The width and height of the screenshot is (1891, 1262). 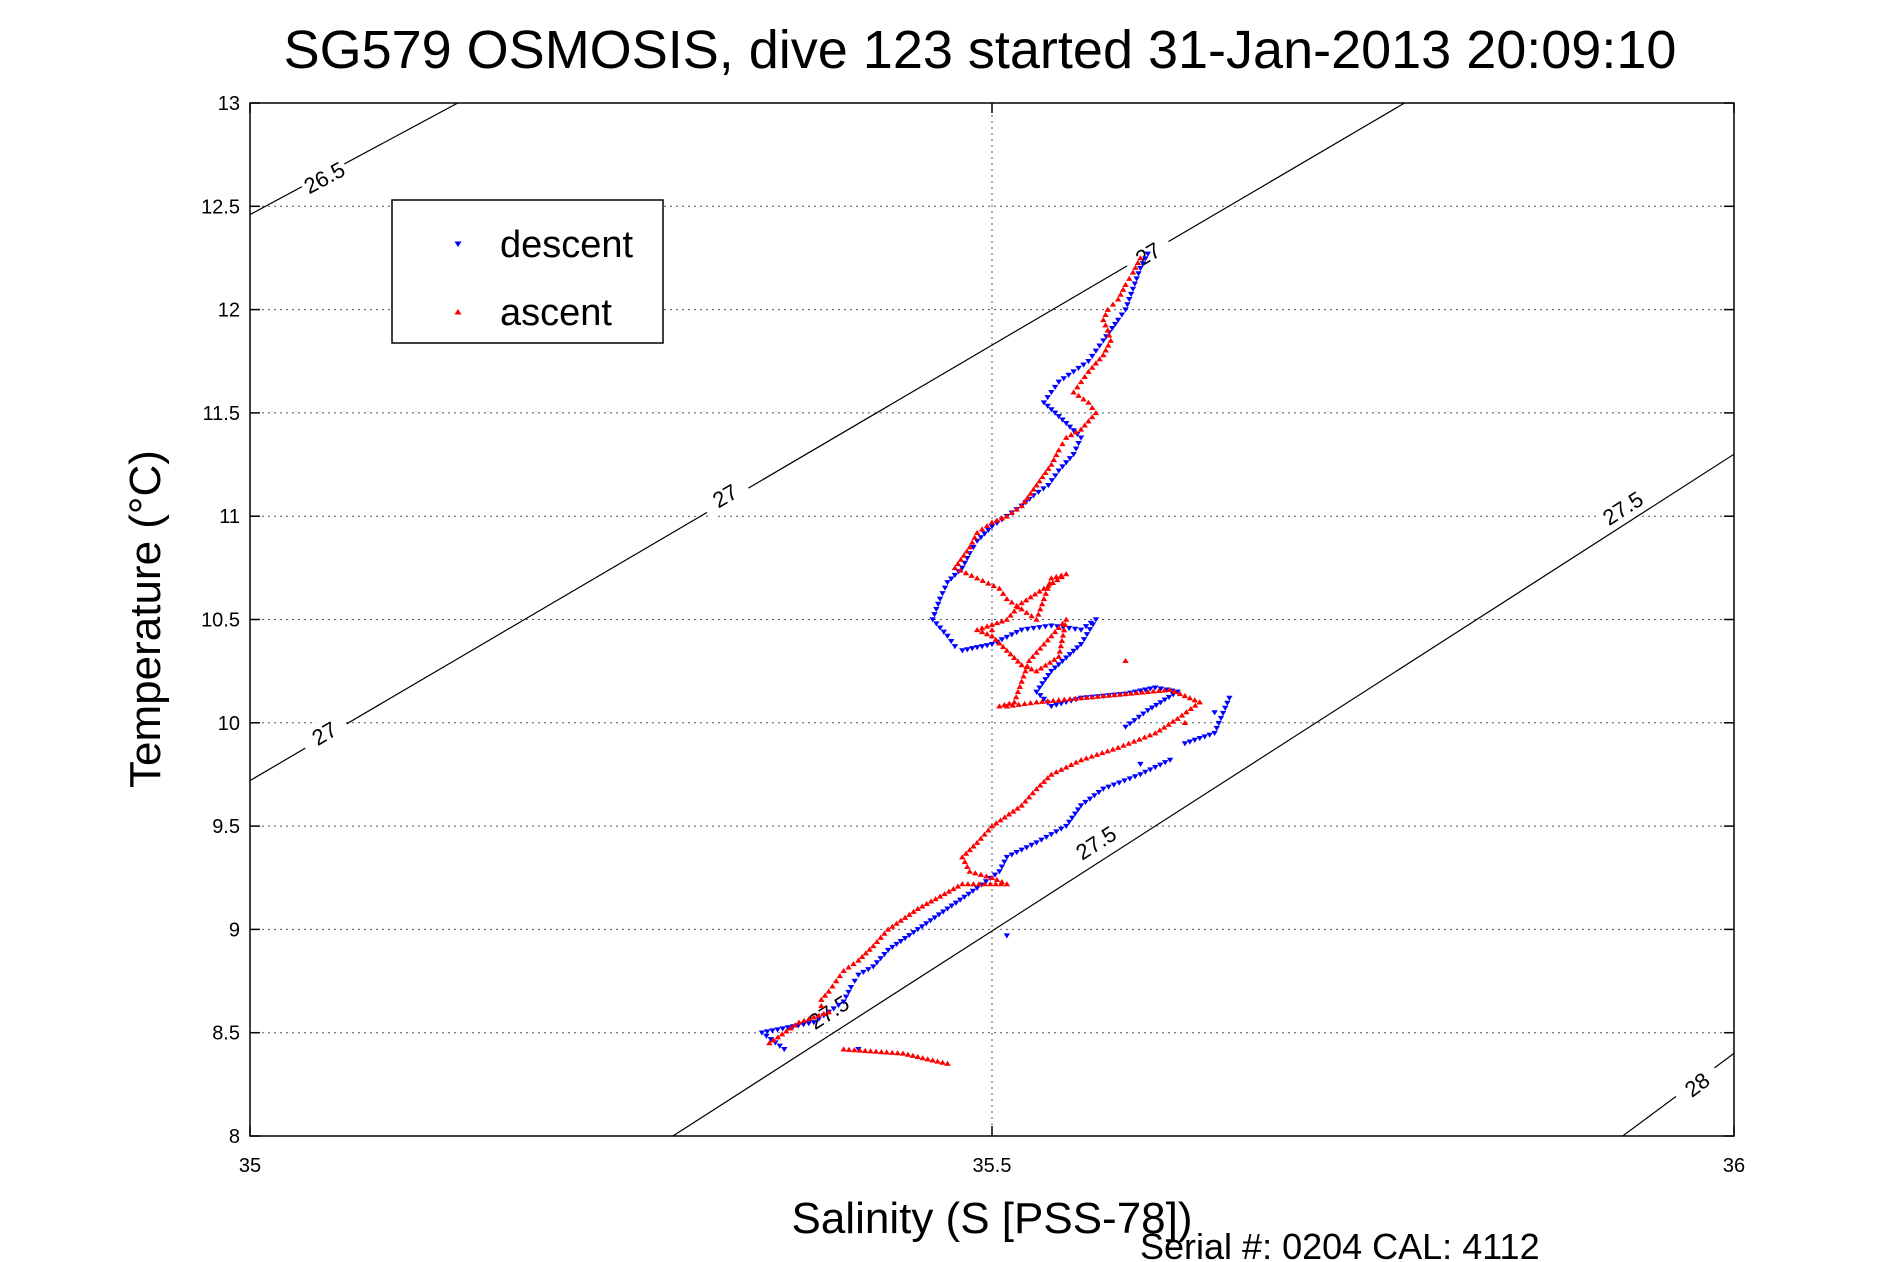 What do you see at coordinates (324, 733) in the screenshot?
I see `isopycnal-label-bg` at bounding box center [324, 733].